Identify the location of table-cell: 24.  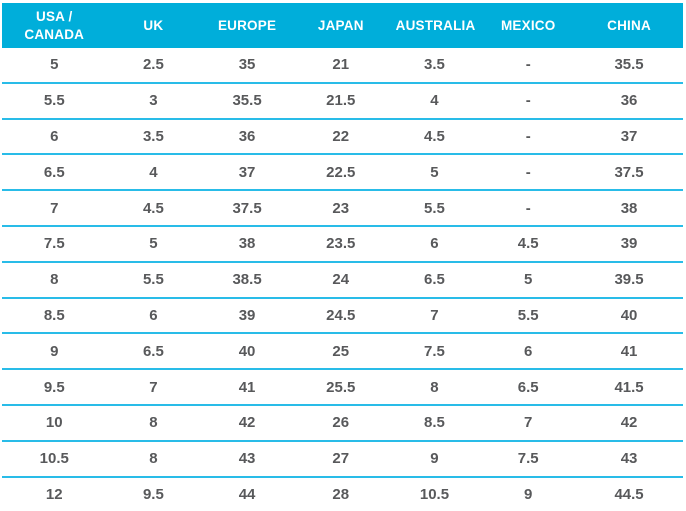
(340, 279).